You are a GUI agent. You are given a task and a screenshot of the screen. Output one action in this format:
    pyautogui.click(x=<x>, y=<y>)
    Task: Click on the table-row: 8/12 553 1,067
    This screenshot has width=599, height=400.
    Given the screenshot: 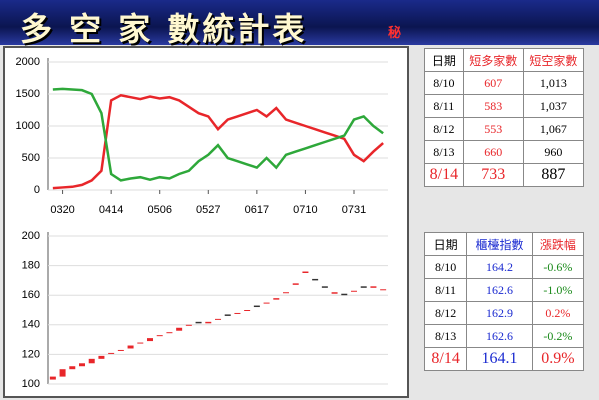 What is the action you would take?
    pyautogui.click(x=504, y=129)
    